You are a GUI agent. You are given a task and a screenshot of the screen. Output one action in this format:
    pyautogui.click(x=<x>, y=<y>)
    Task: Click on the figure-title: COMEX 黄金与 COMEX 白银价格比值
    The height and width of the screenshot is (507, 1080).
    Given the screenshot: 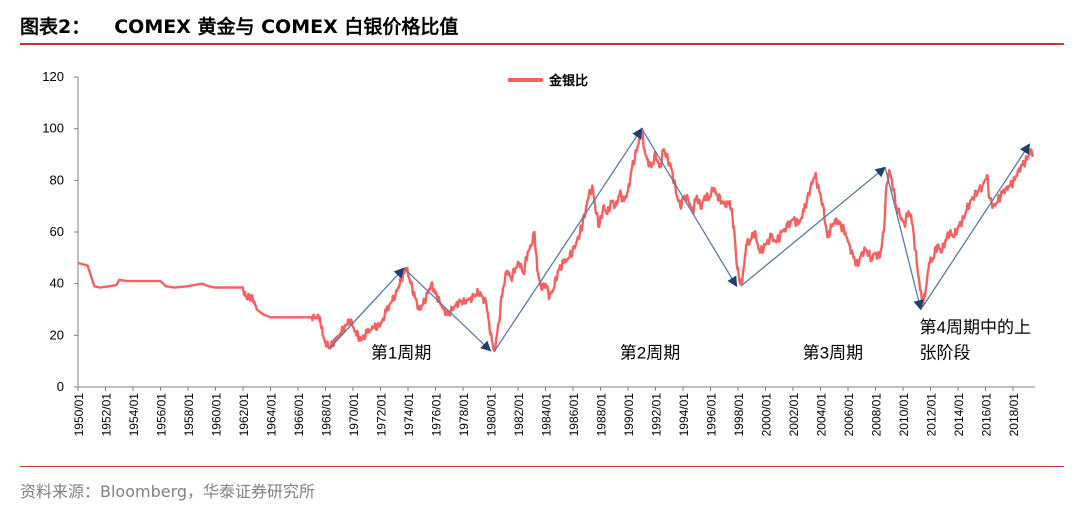 What is the action you would take?
    pyautogui.click(x=286, y=27)
    